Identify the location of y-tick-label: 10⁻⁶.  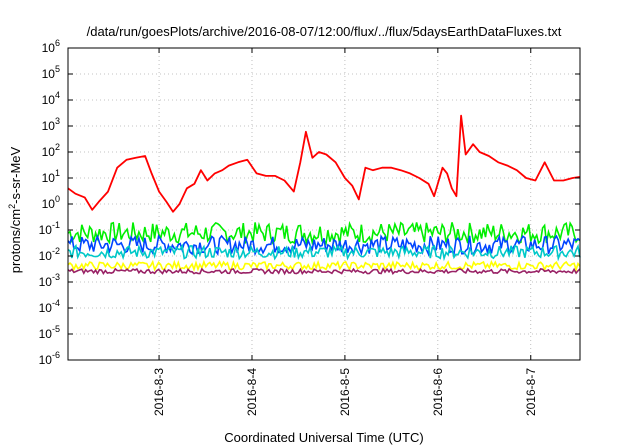
(49, 358).